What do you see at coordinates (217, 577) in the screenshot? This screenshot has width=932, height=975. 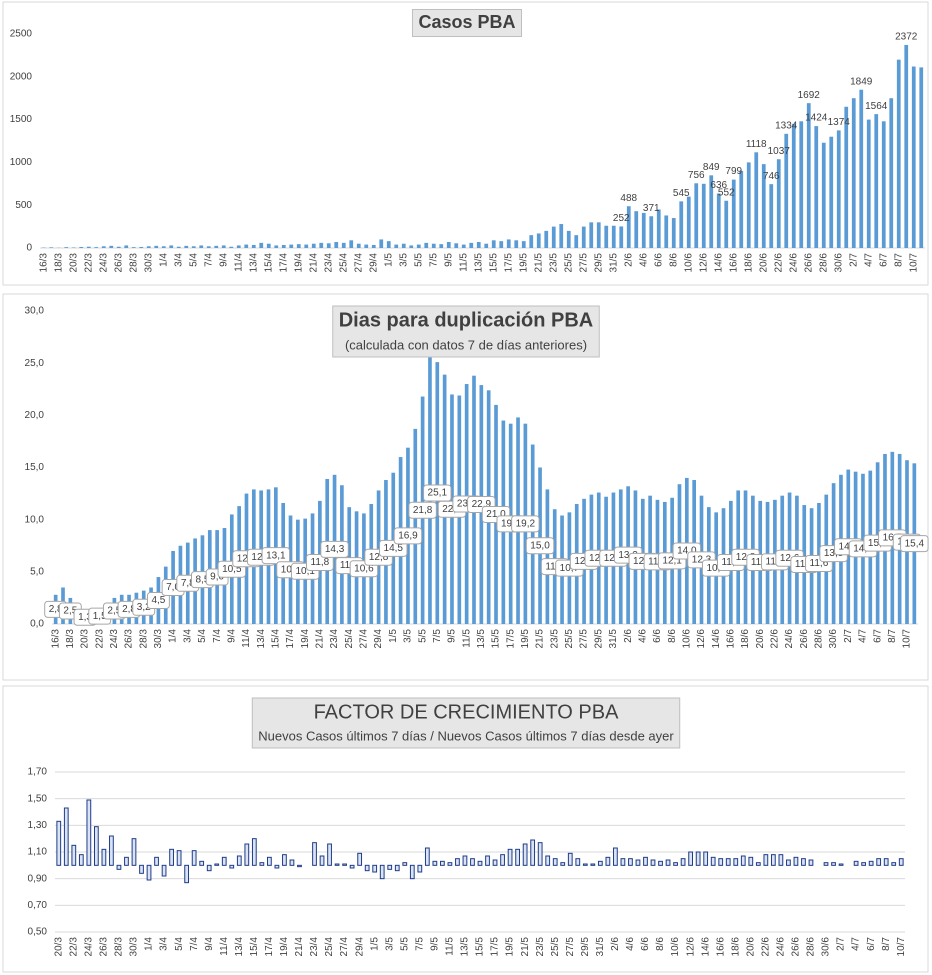 I see `data-label: 9,0` at bounding box center [217, 577].